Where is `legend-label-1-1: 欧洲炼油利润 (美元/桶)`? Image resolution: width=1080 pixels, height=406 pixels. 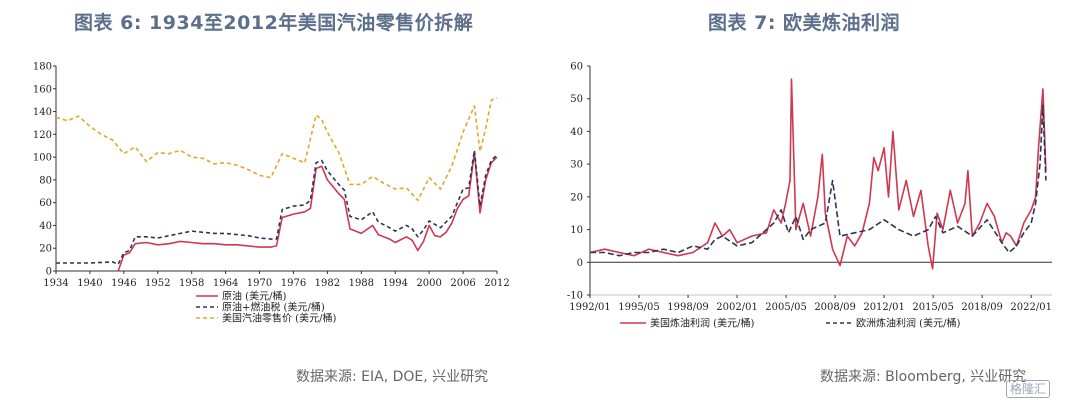
legend-label-1-1: 欧洲炼油利润 (美元/桶) is located at coordinates (908, 323).